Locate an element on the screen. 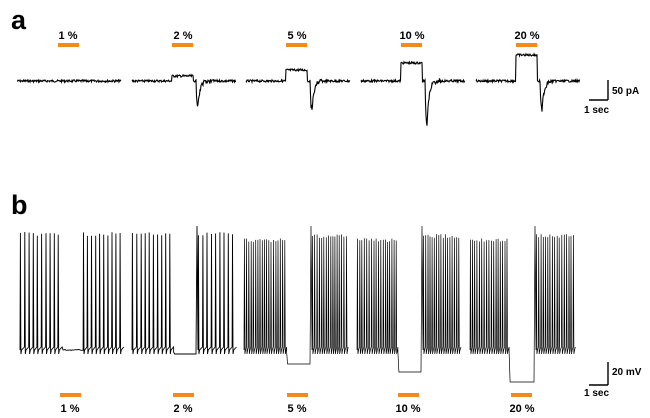 This screenshot has height=418, width=650. panel-b-scalebar: 20 mV 1 sec is located at coordinates (613, 380).